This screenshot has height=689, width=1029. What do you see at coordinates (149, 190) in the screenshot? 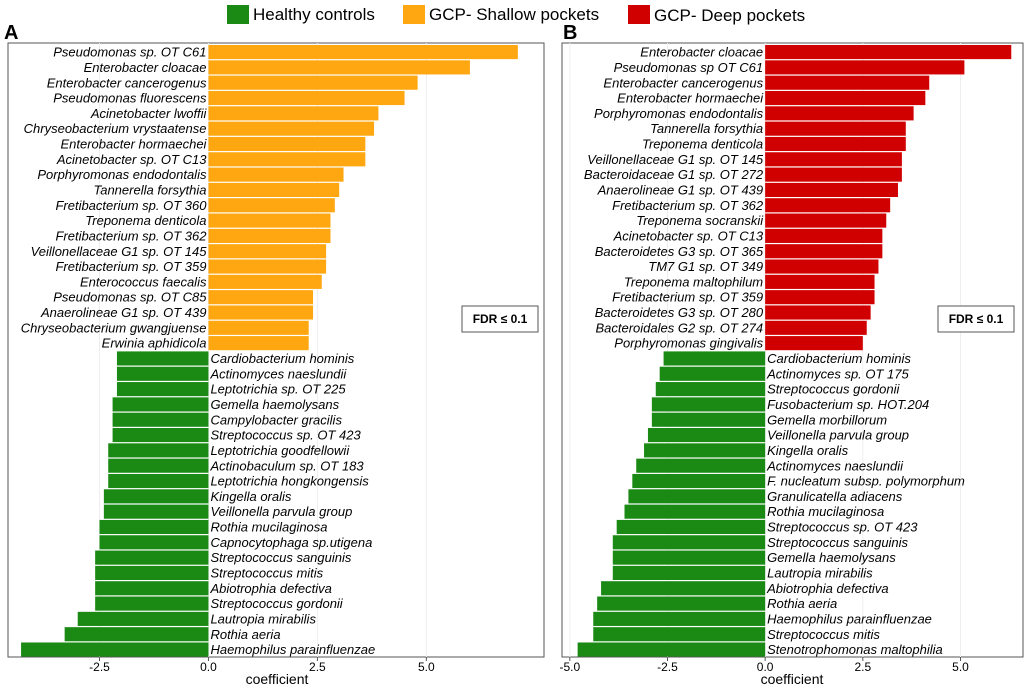
I see `panel-a-bar-label: Tannerella forsythia` at bounding box center [149, 190].